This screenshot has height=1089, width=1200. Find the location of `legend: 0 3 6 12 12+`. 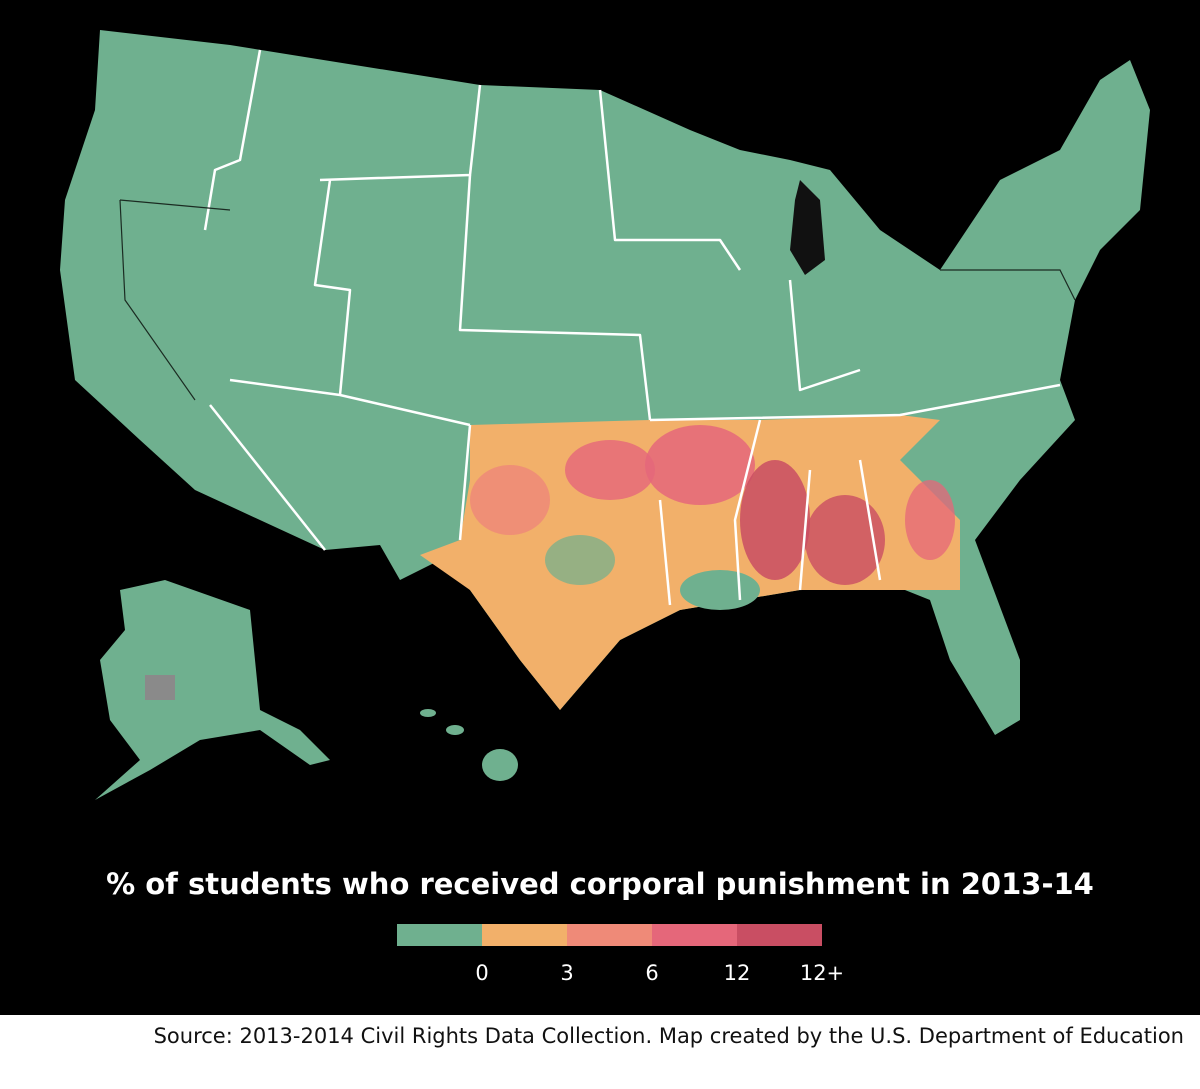

legend: 0 3 6 12 12+ is located at coordinates (620, 954).